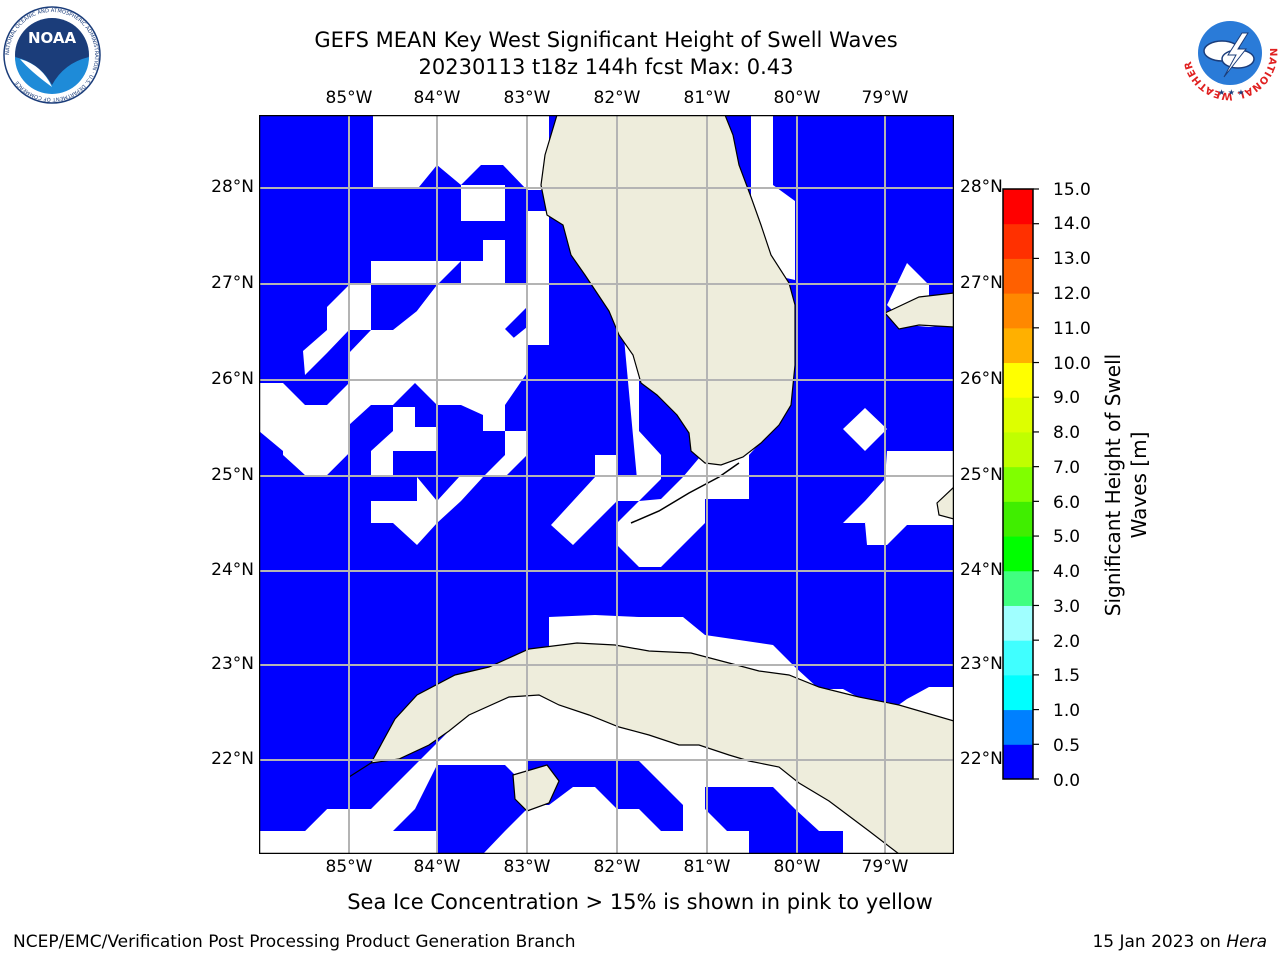 The width and height of the screenshot is (1280, 960). I want to click on lon-tick-bottom: 83°W, so click(527, 867).